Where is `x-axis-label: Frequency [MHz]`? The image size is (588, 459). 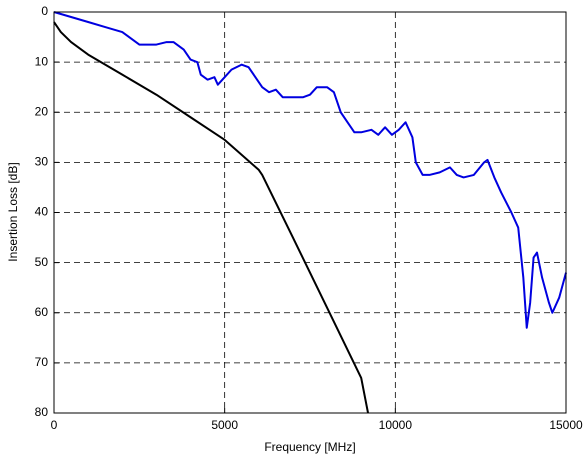
x-axis-label: Frequency [MHz] is located at coordinates (309, 447).